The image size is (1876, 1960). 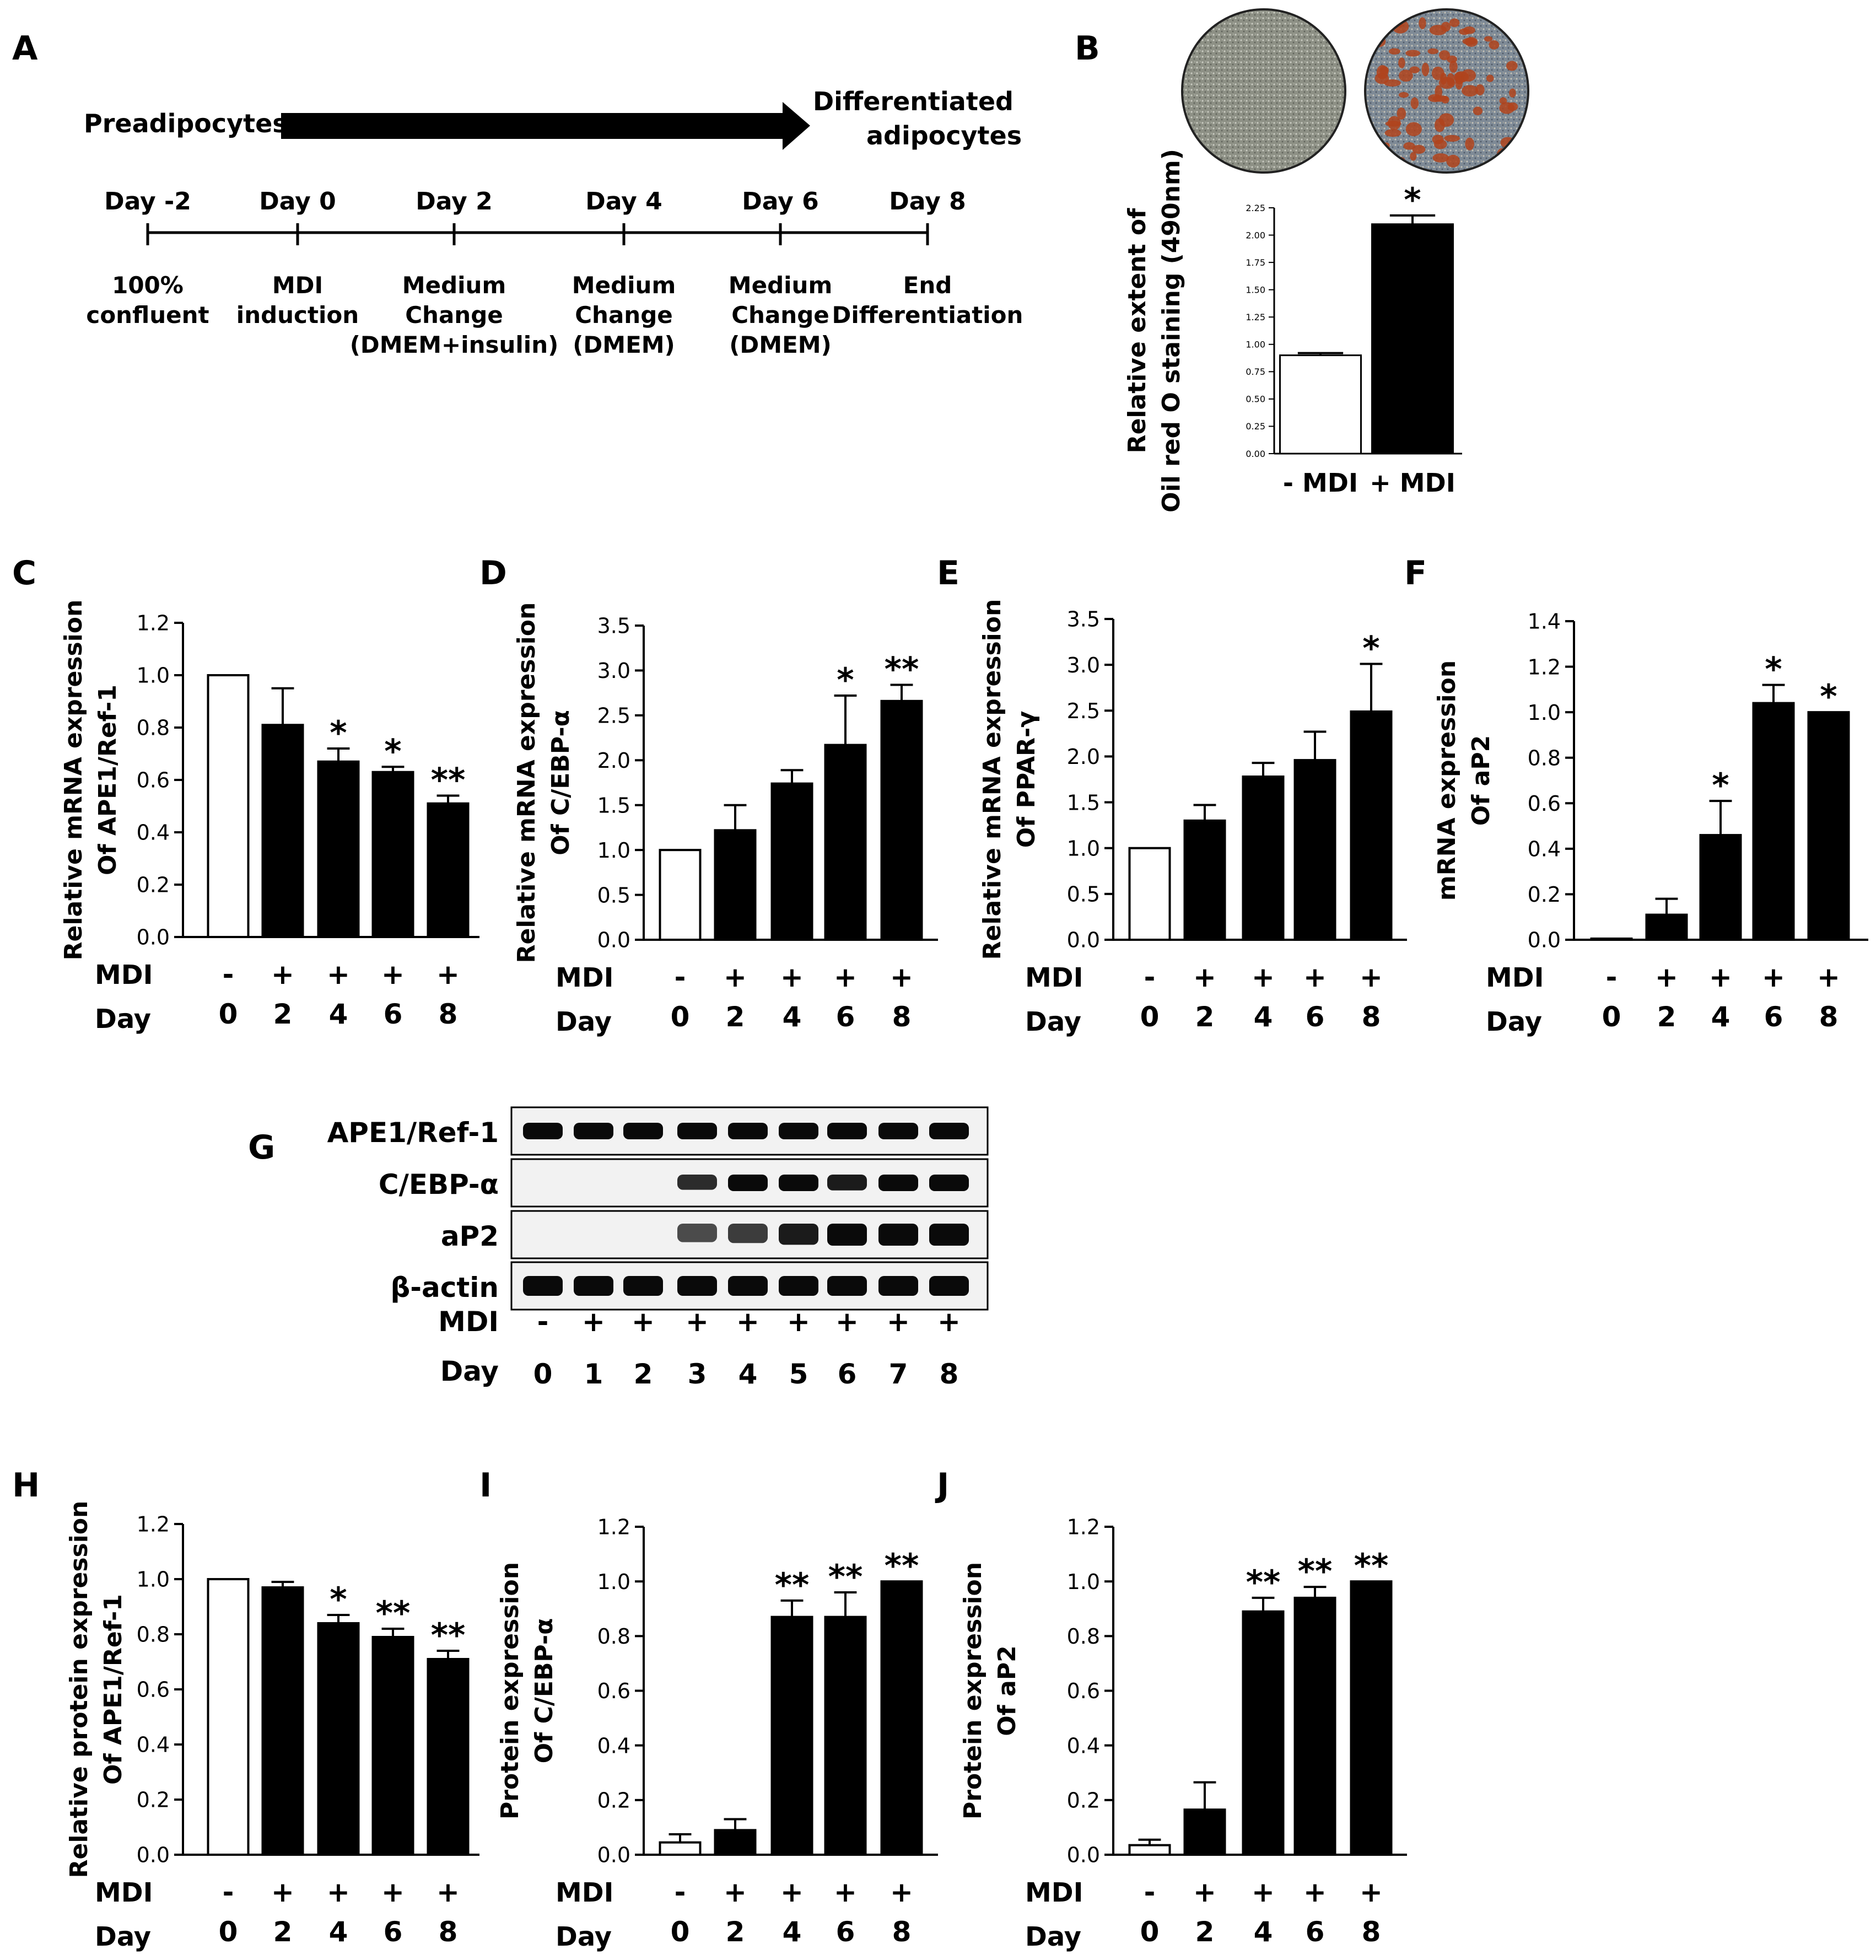 I want to click on blot-day-number: 3, so click(x=697, y=1374).